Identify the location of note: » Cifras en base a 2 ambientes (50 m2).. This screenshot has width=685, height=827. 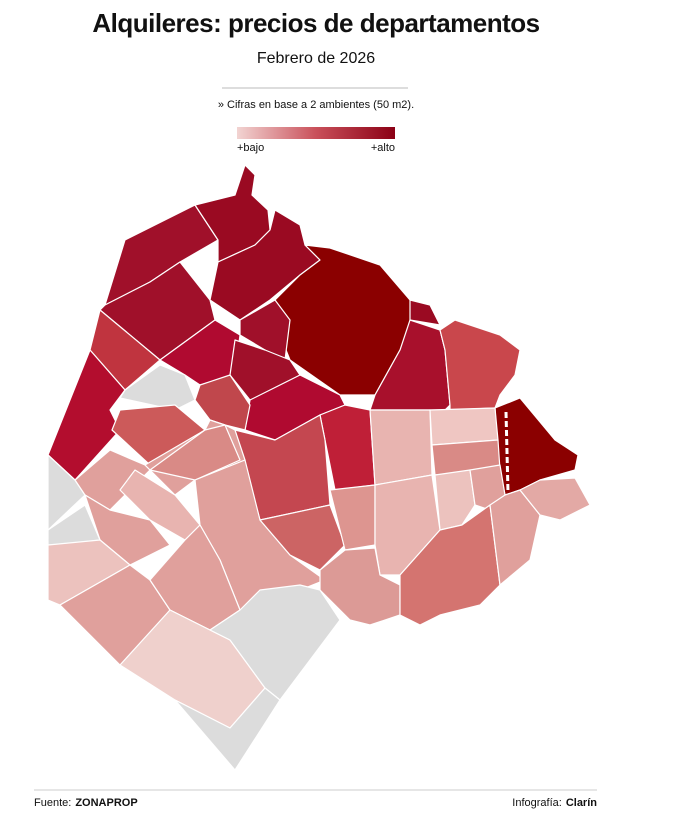
(316, 105).